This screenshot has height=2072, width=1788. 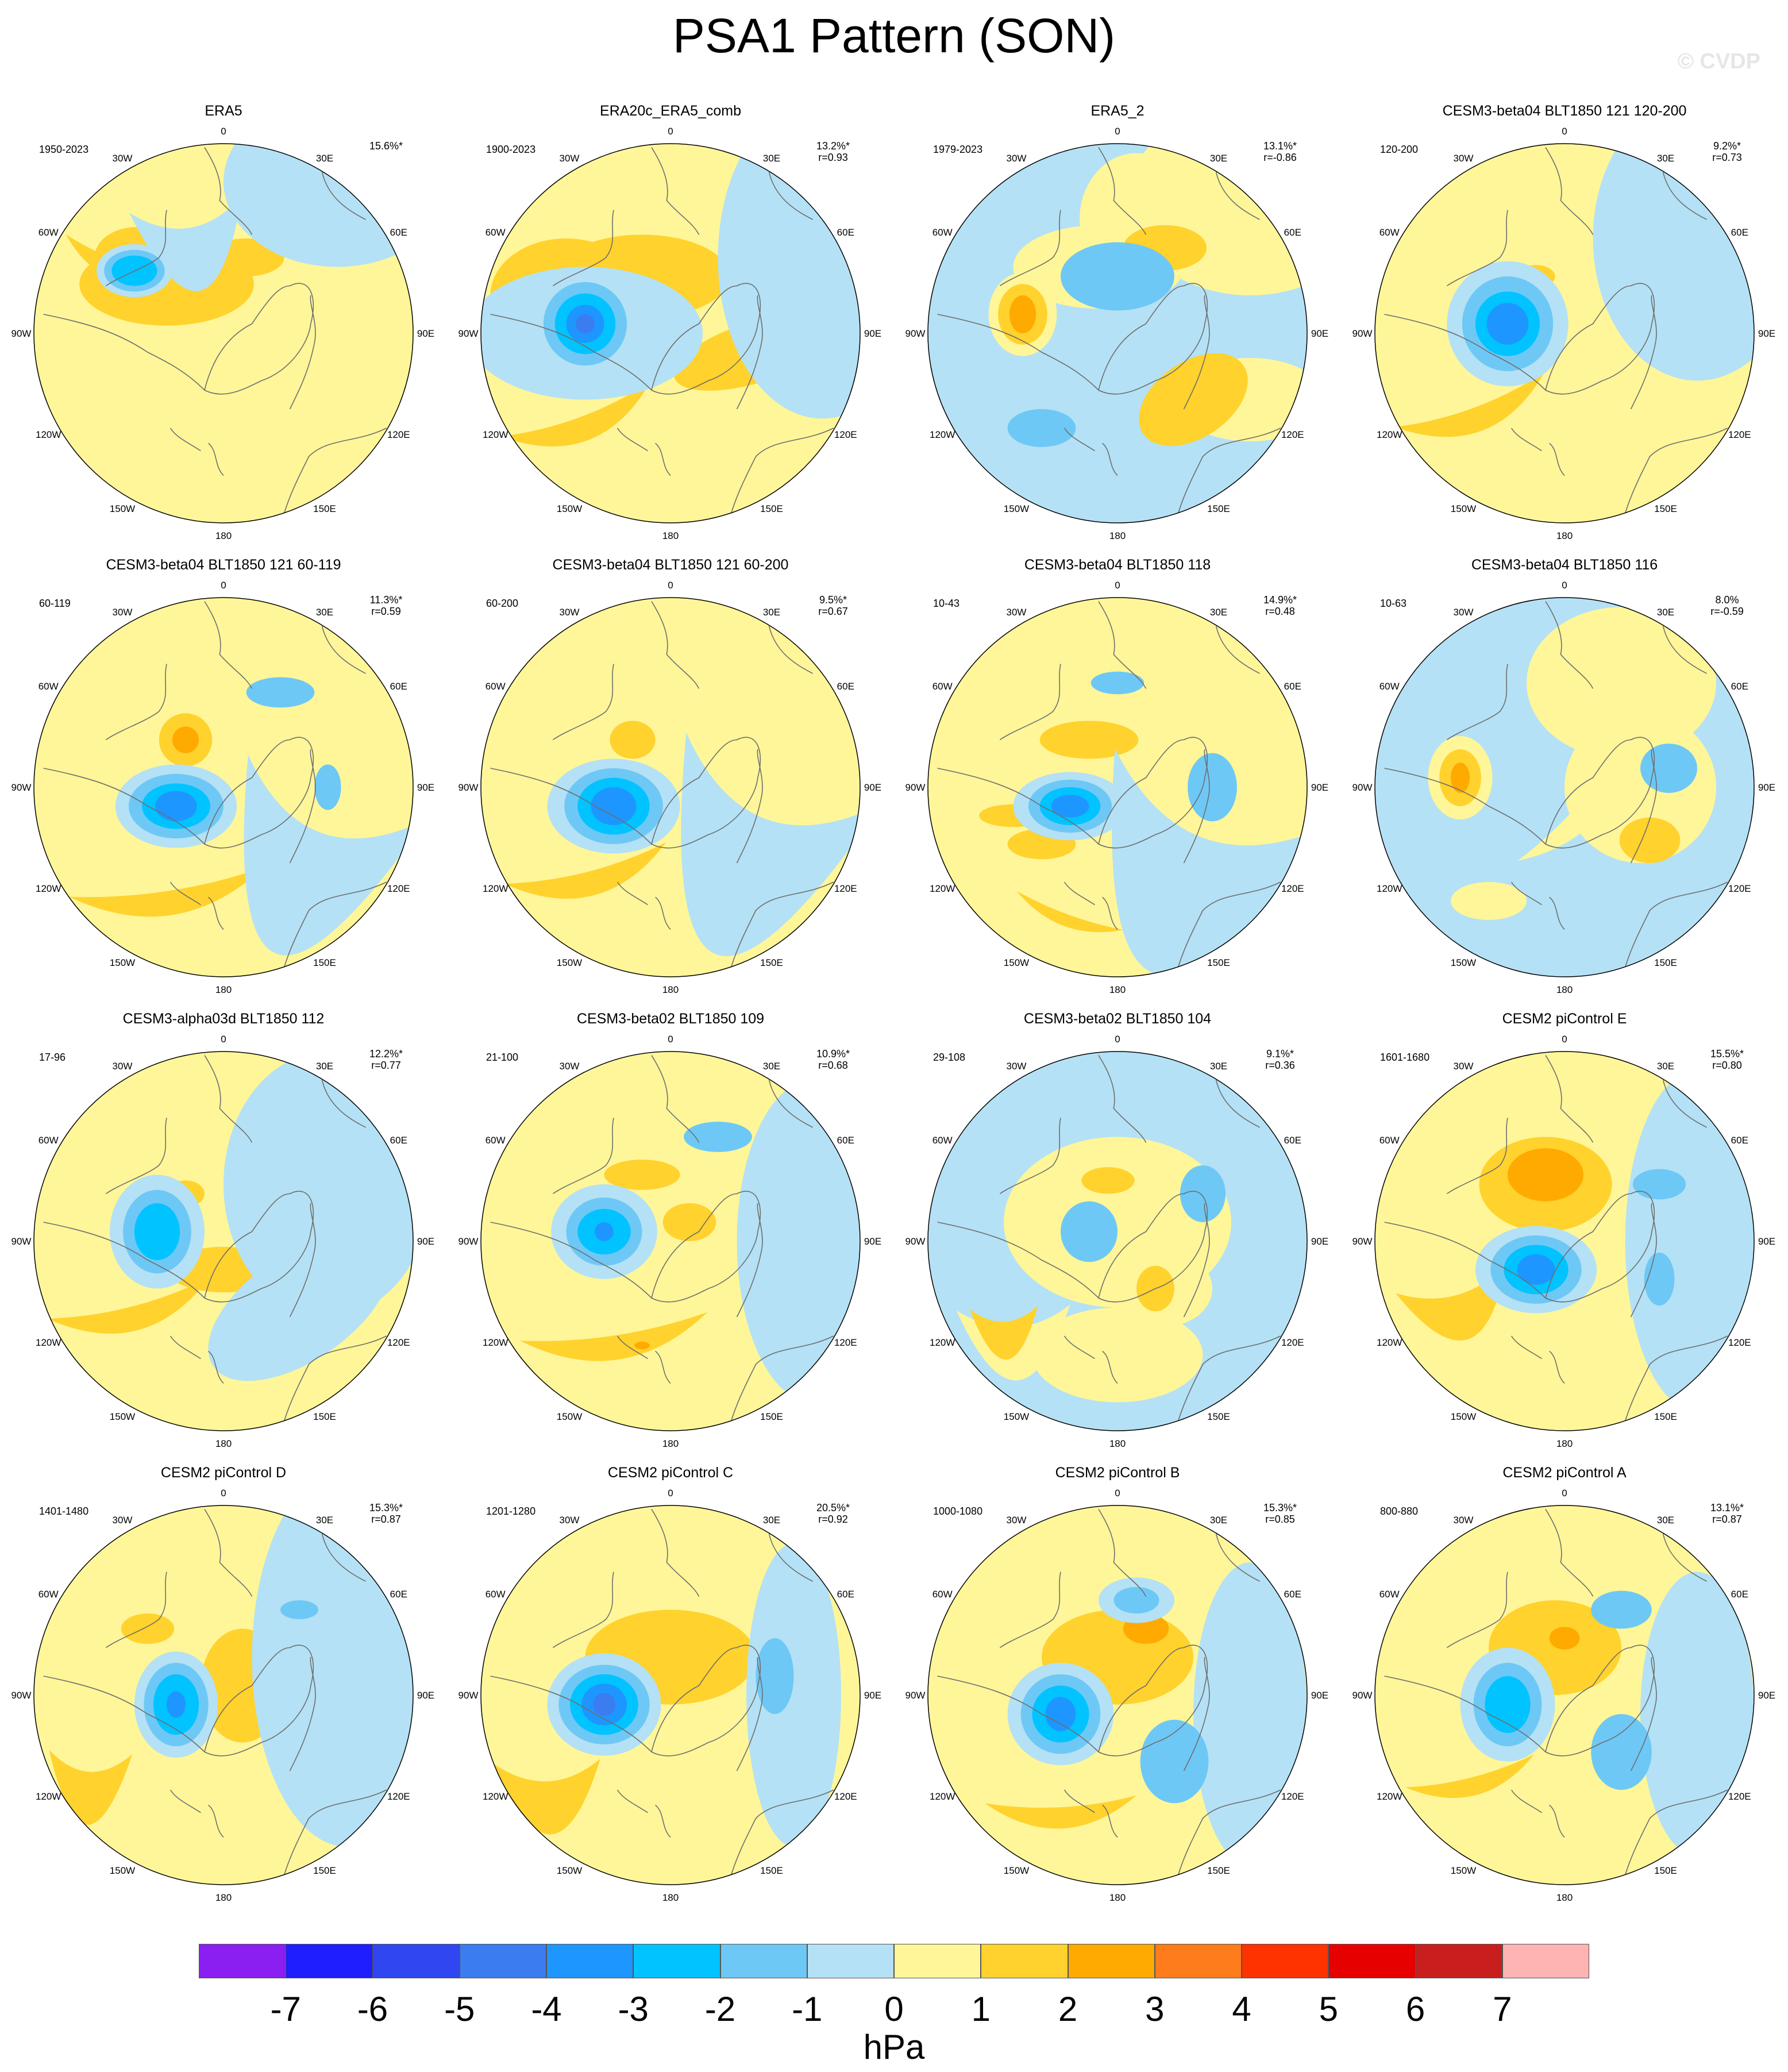 What do you see at coordinates (1280, 151) in the screenshot?
I see `panel-stats: 13.1%* r=-0.86` at bounding box center [1280, 151].